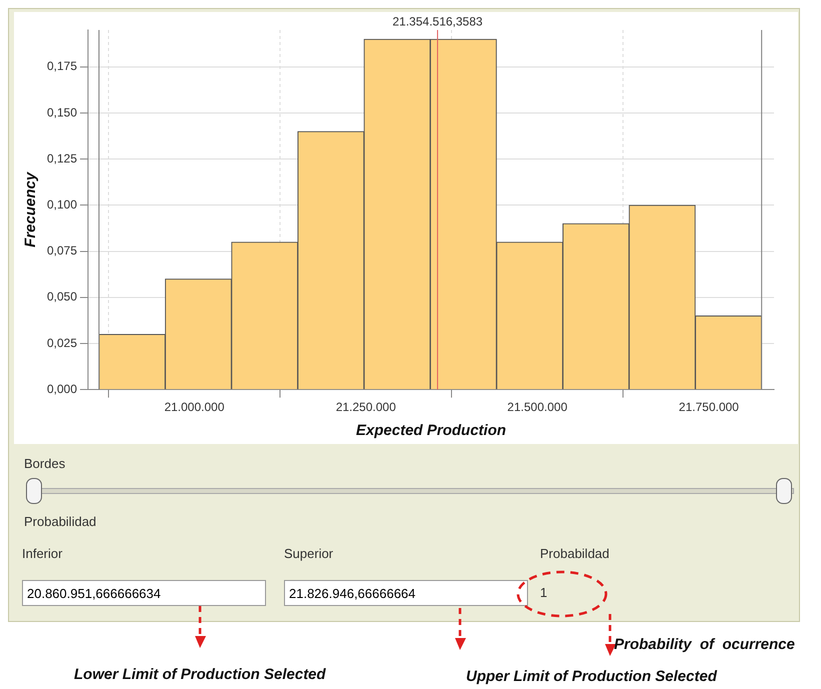  What do you see at coordinates (31, 210) in the screenshot?
I see `y-axis-title: Frecuency` at bounding box center [31, 210].